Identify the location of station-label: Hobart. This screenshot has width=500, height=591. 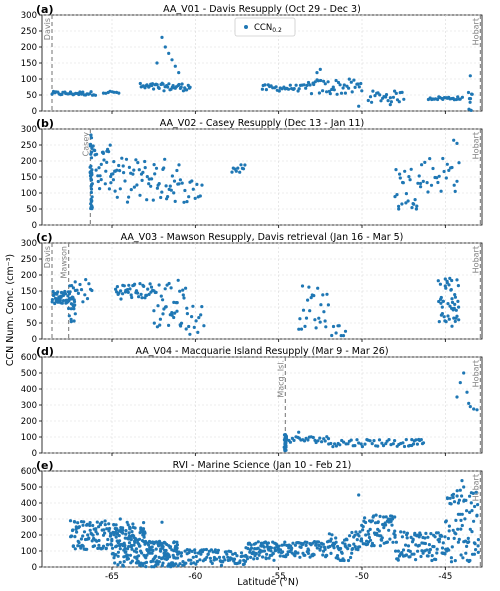
(475, 373).